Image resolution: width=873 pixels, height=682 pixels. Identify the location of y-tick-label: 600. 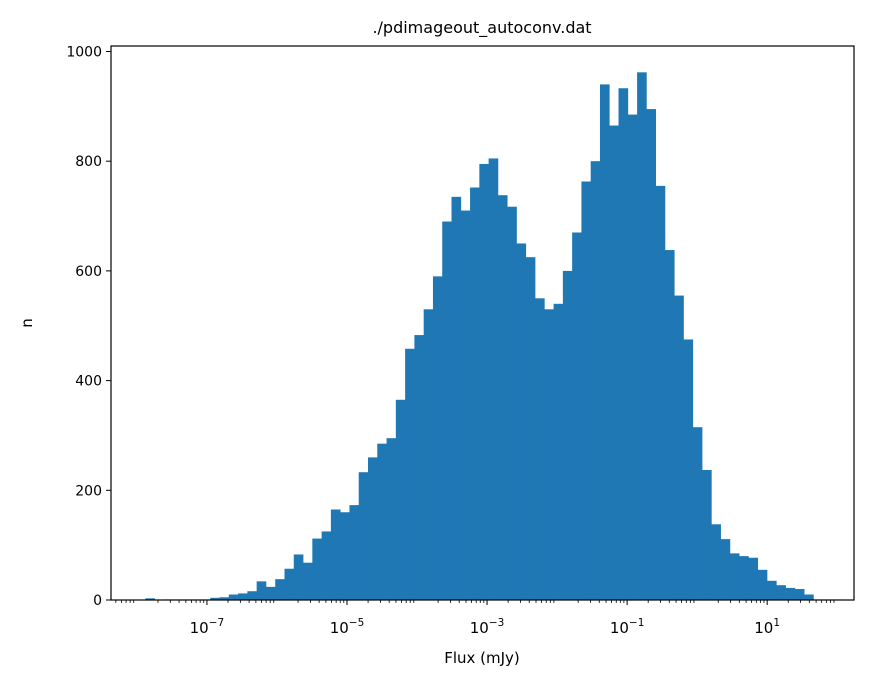
(88, 272).